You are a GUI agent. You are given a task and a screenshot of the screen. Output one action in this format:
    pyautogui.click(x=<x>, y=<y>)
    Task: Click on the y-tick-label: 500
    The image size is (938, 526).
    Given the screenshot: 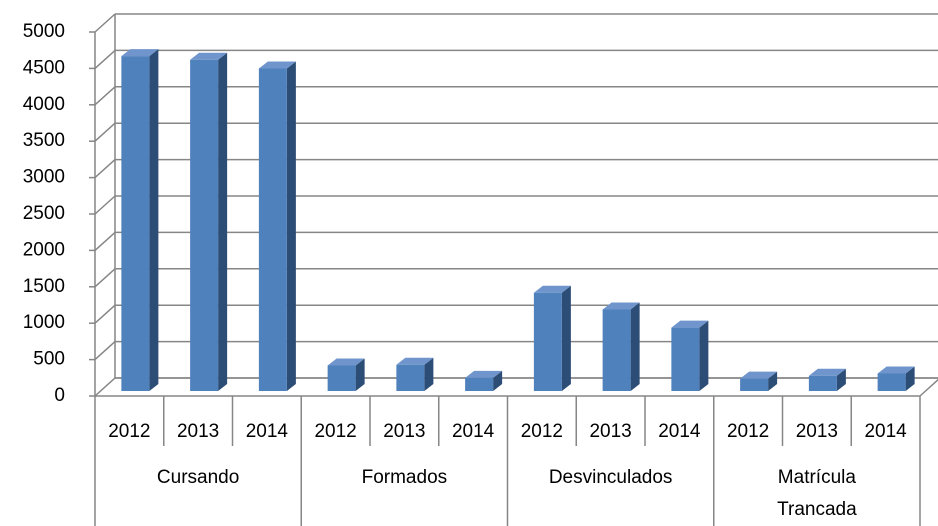 What is the action you would take?
    pyautogui.click(x=49, y=359)
    